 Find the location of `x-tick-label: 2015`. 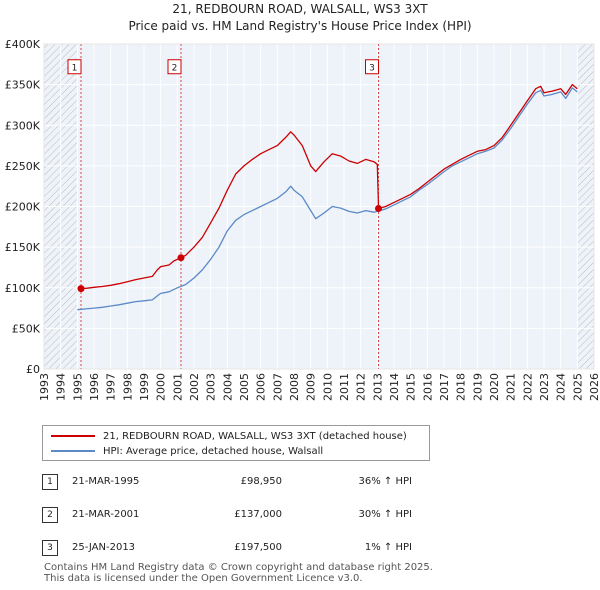

x-tick-label: 2015 is located at coordinates (411, 387).